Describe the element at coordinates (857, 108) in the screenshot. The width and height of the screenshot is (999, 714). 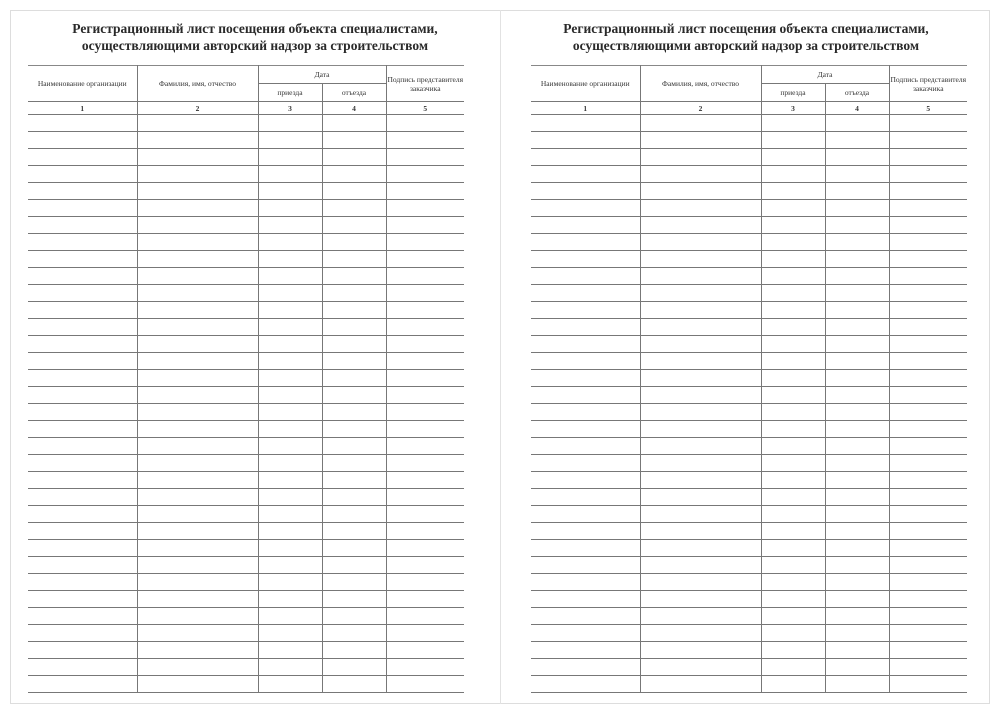
I see `column-number: 4` at that location.